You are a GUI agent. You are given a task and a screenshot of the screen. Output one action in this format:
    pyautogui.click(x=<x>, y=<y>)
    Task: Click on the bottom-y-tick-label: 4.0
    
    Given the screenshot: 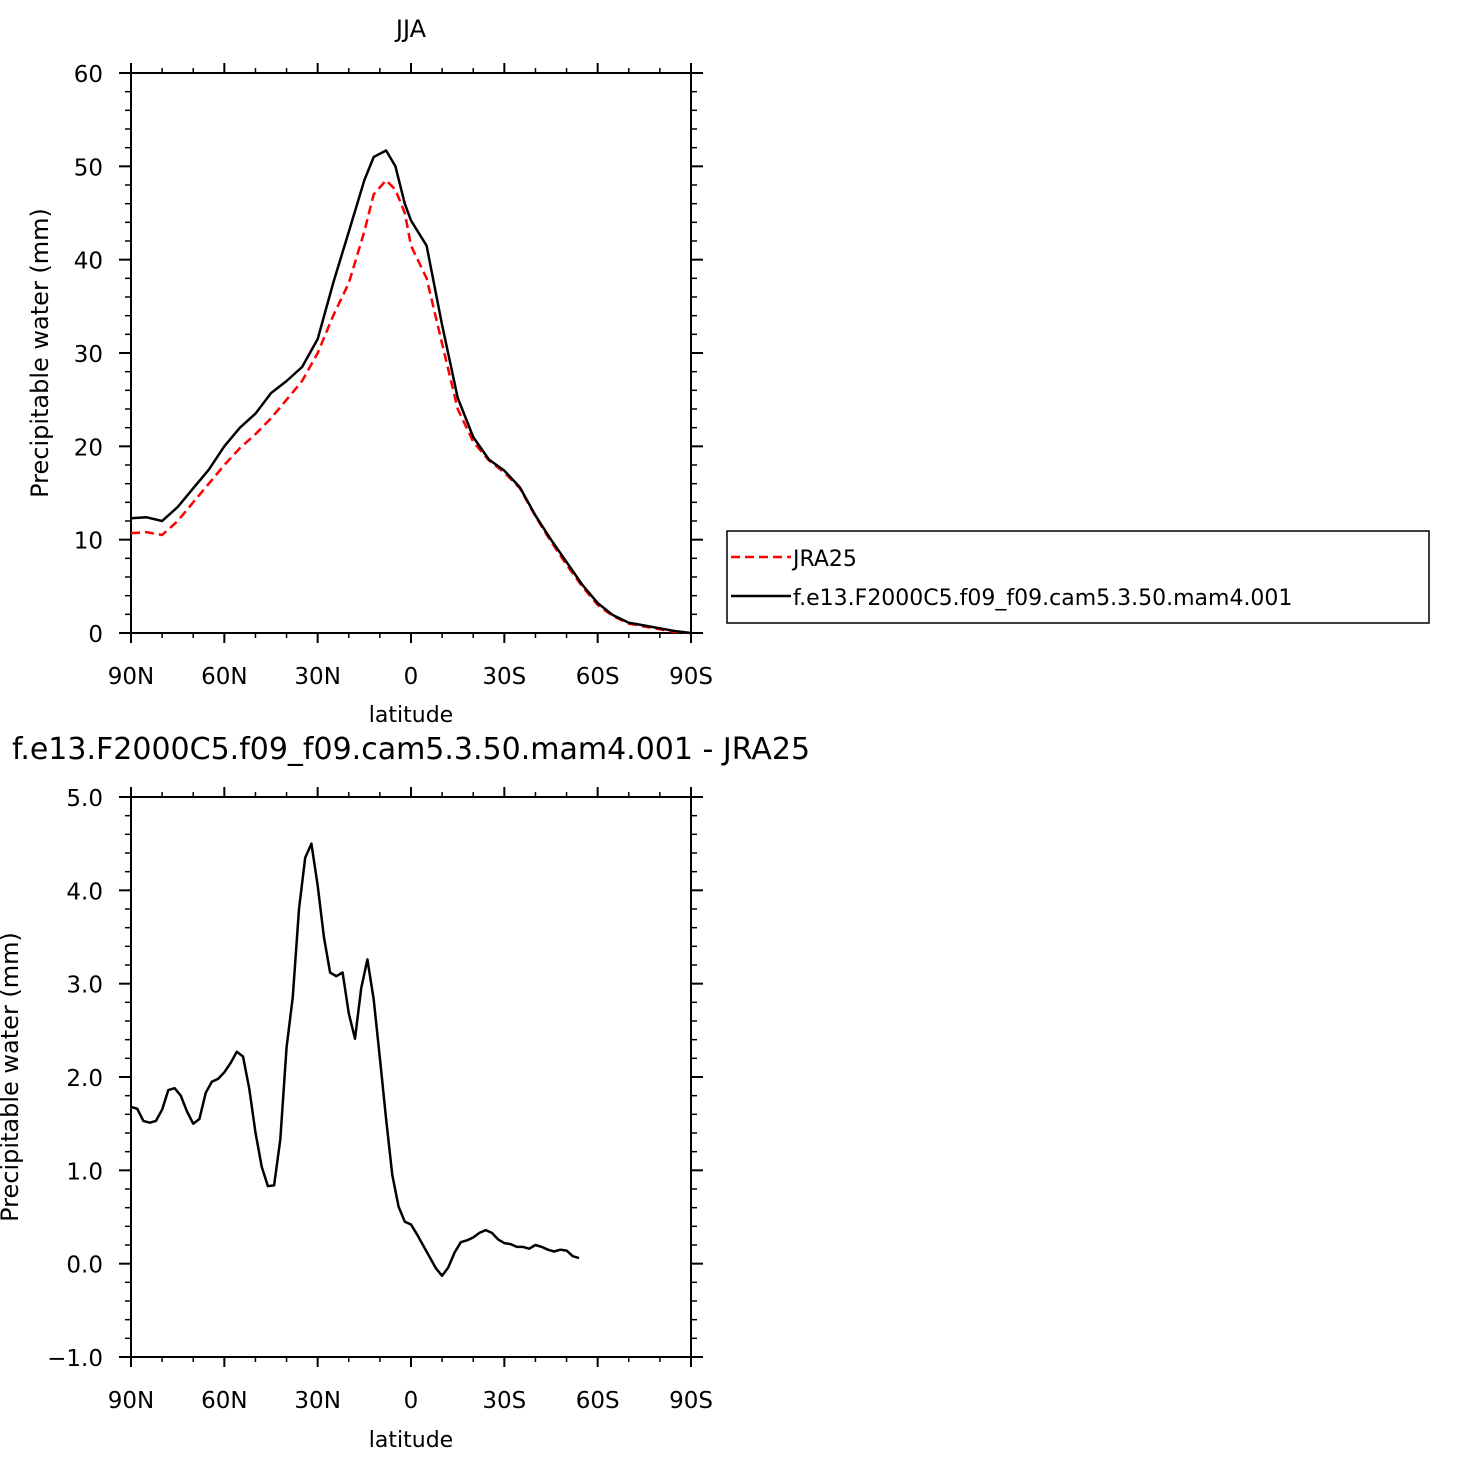 What is the action you would take?
    pyautogui.click(x=84, y=892)
    